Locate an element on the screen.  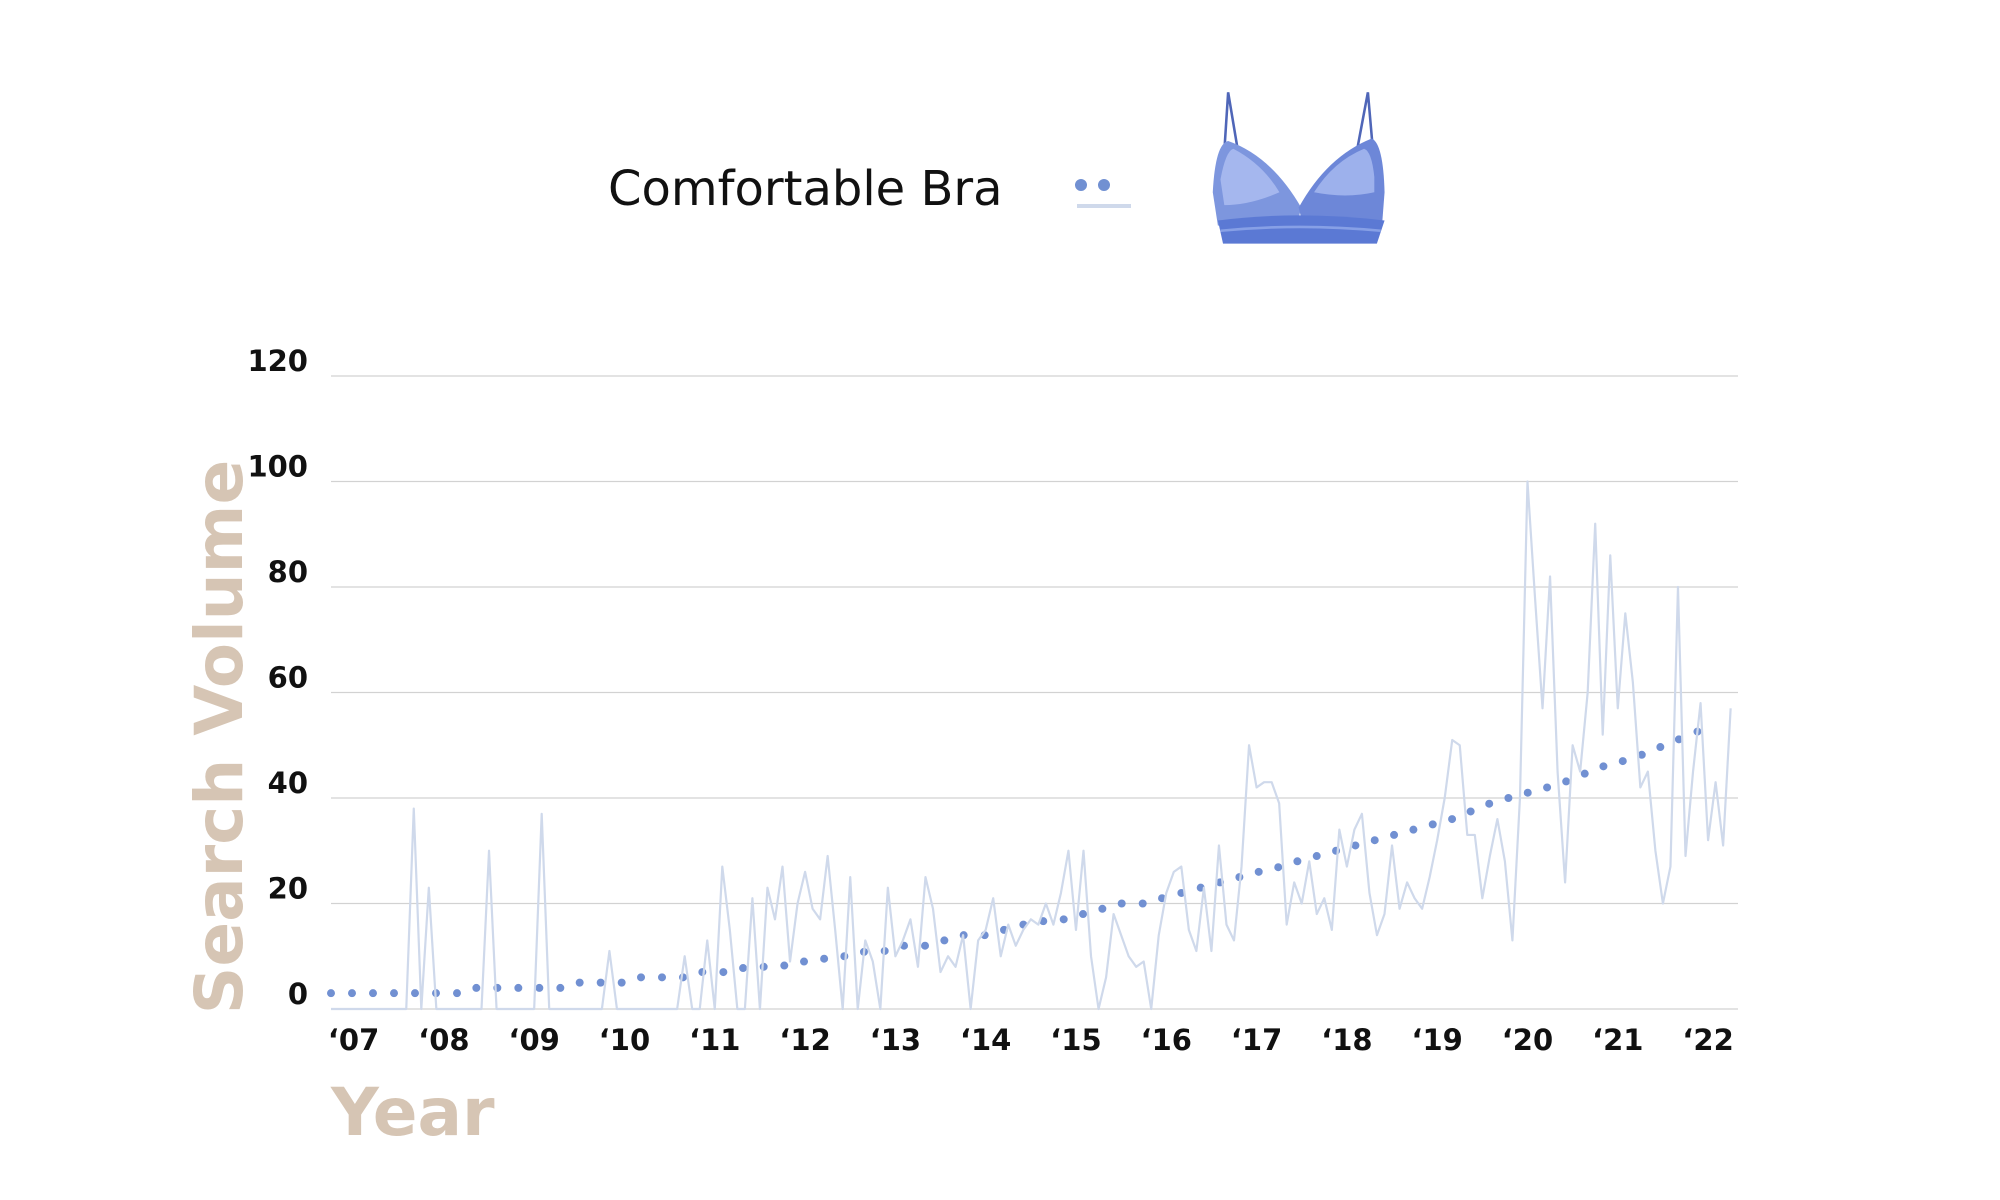
x-tick-label: ‘19 is located at coordinates (1436, 1040).